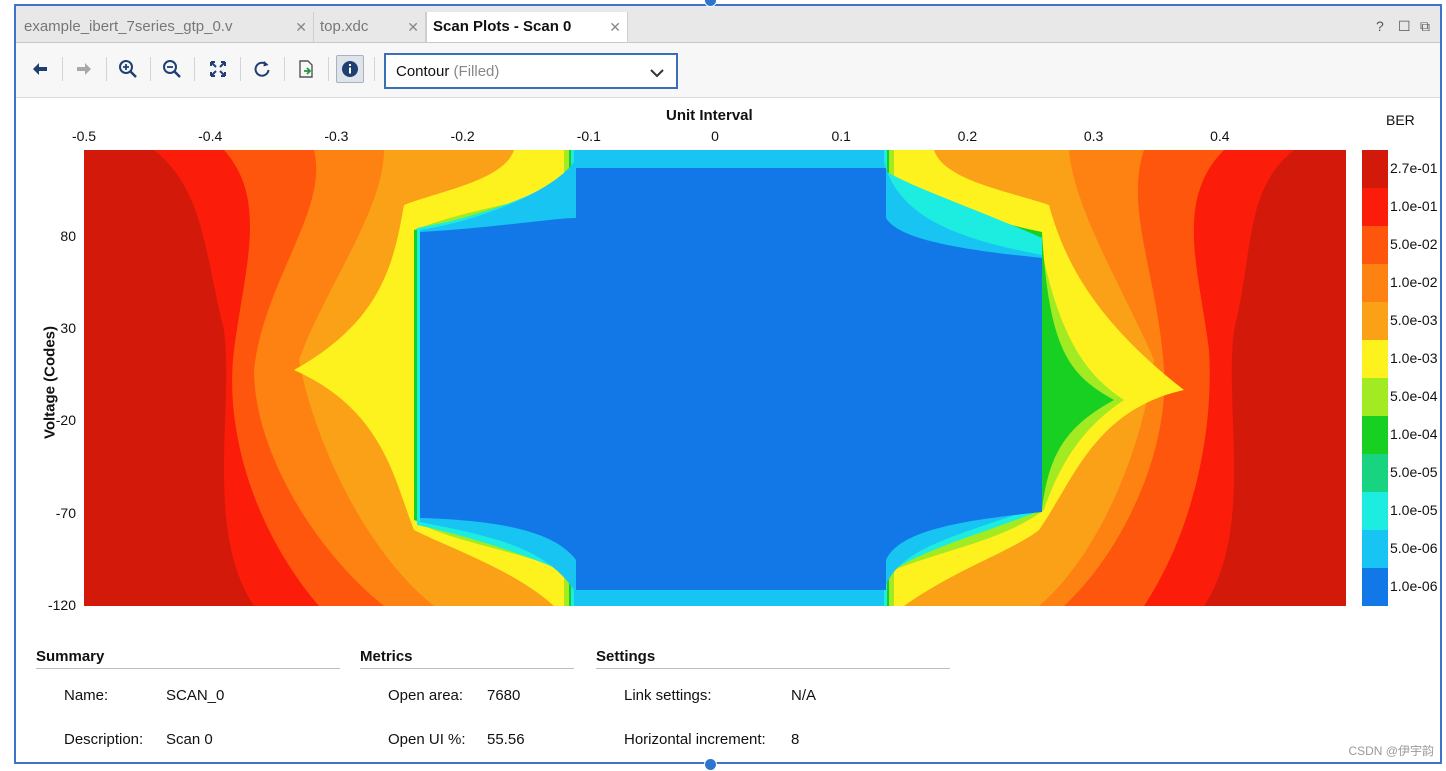 The height and width of the screenshot is (771, 1446). I want to click on tab-label: Scan Plots - Scan 0, so click(502, 26).